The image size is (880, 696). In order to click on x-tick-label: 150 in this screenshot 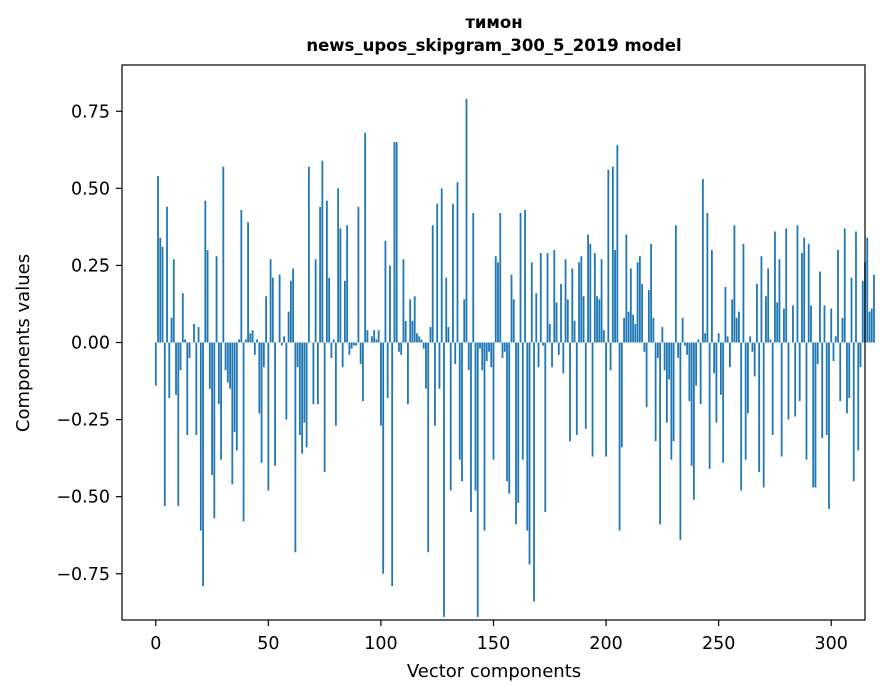, I will do `click(493, 644)`.